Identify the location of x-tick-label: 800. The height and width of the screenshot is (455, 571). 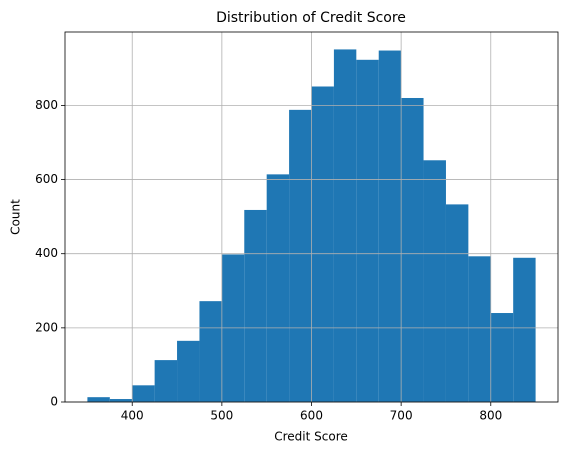
(490, 416).